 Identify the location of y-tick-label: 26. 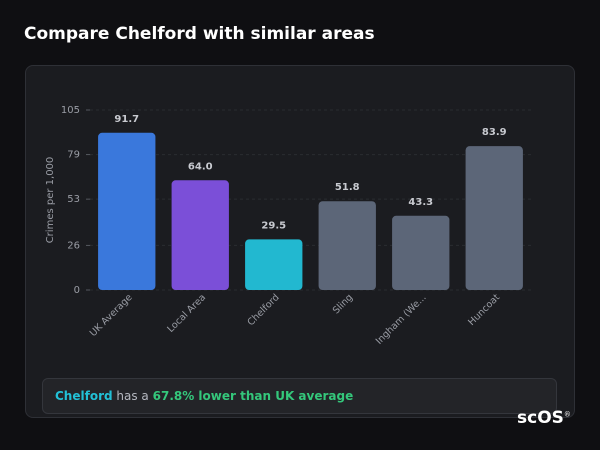
(73, 245).